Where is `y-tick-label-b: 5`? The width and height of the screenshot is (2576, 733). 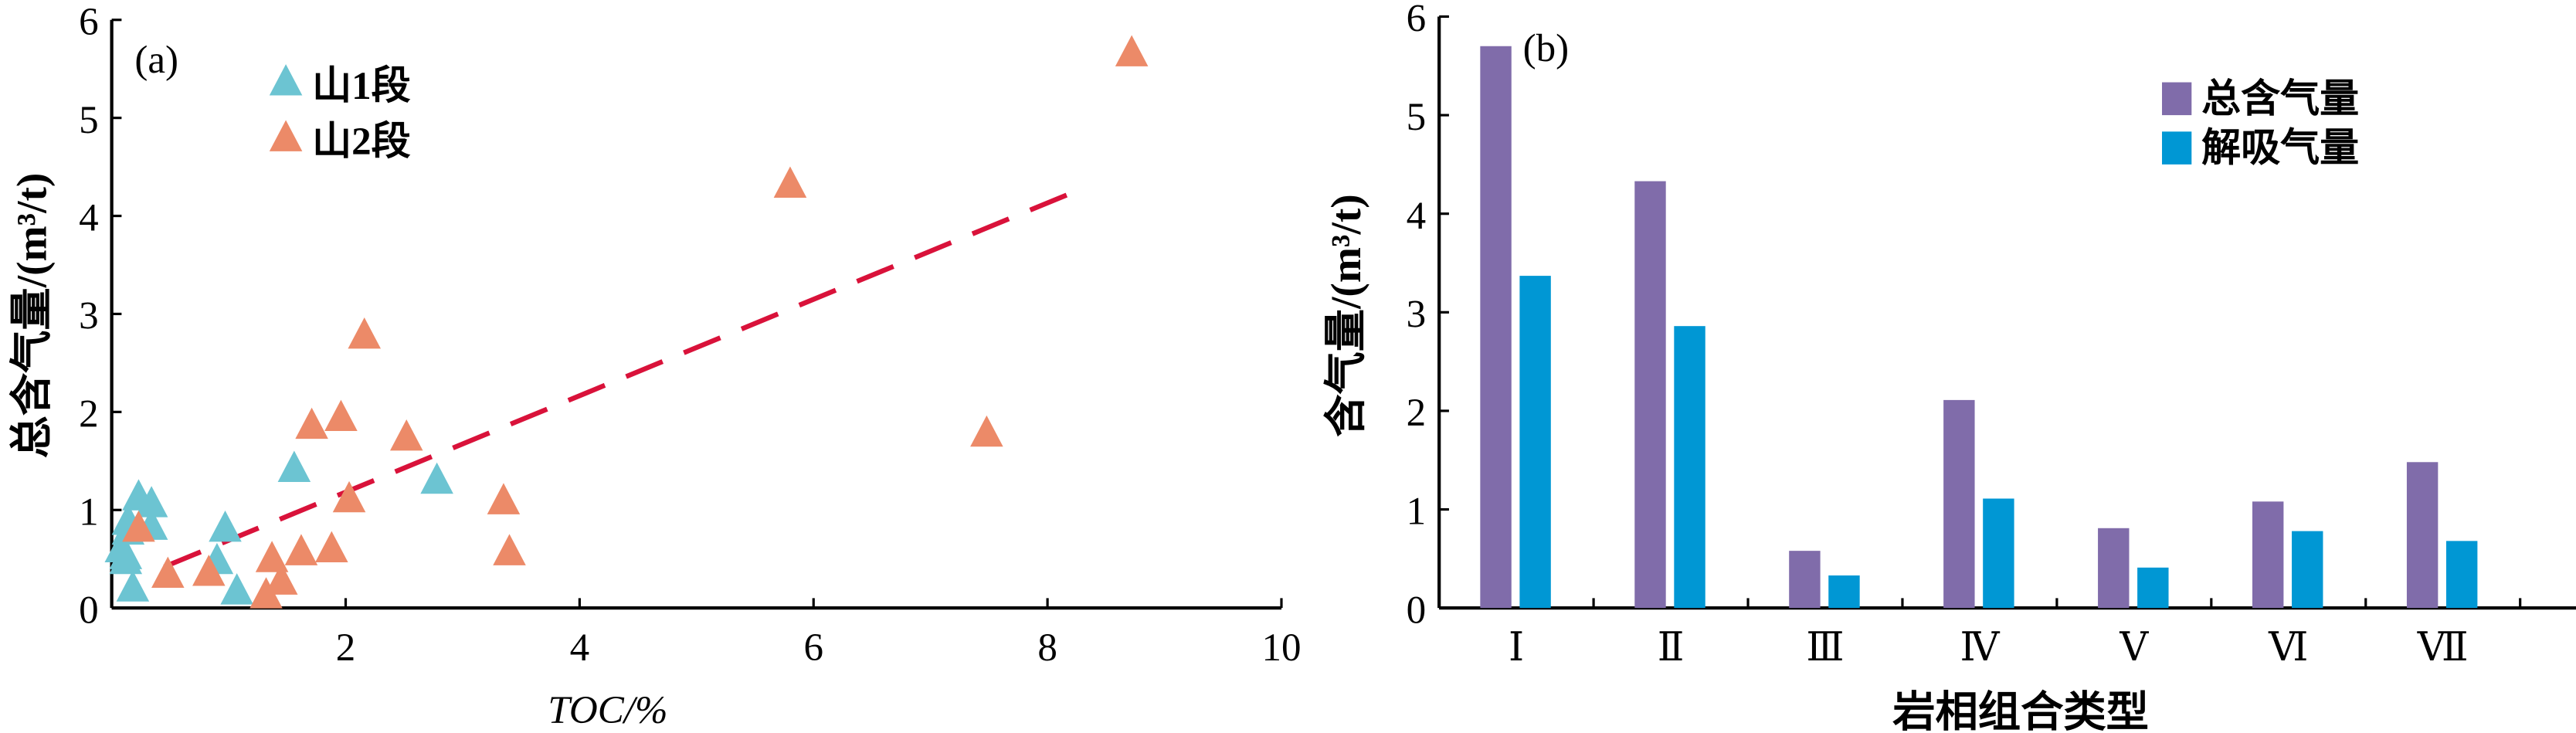
y-tick-label-b: 5 is located at coordinates (1417, 117).